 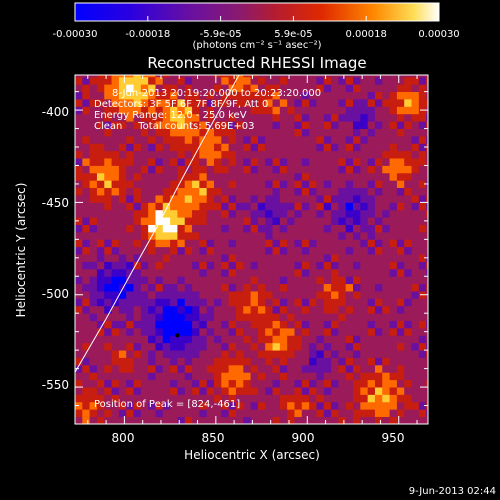 What do you see at coordinates (21, 250) in the screenshot?
I see `y-axis-label: Heliocentric Y (arcsec)` at bounding box center [21, 250].